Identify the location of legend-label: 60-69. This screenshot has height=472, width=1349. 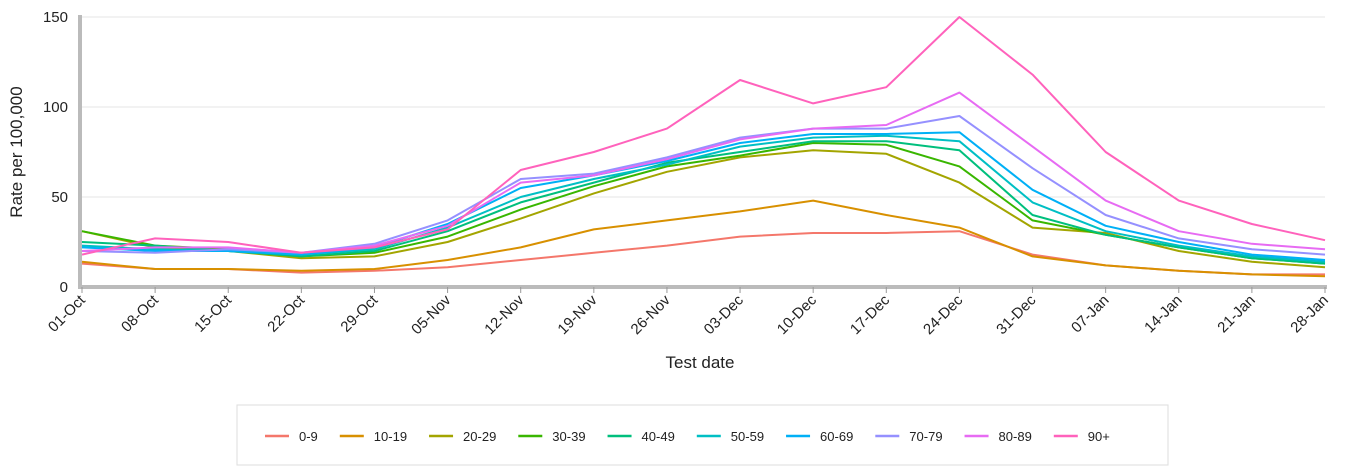
(836, 436).